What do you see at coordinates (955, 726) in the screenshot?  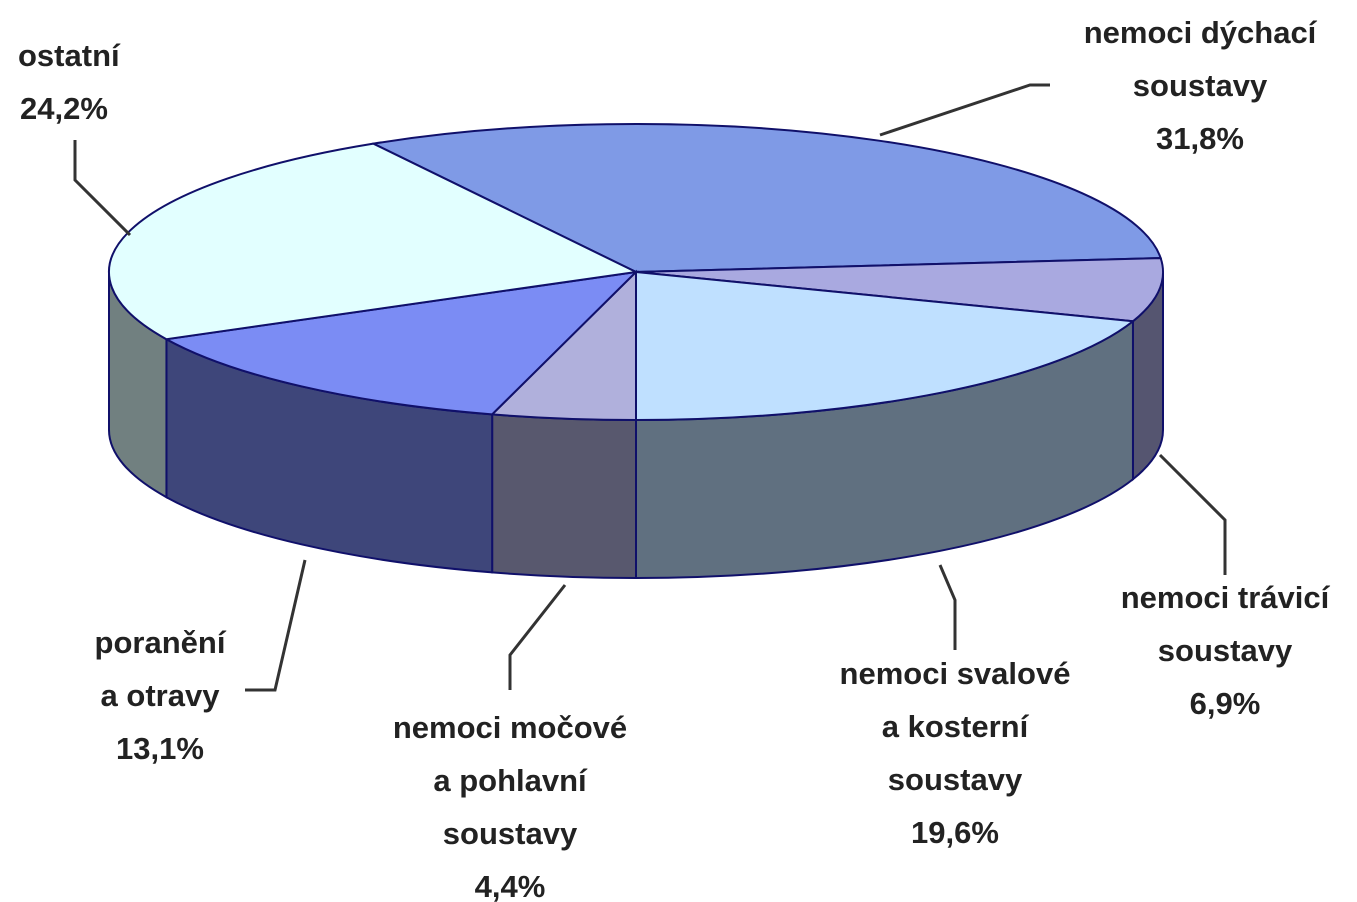 I see `slice-label: nemoci svalové a kosterní soustavy` at bounding box center [955, 726].